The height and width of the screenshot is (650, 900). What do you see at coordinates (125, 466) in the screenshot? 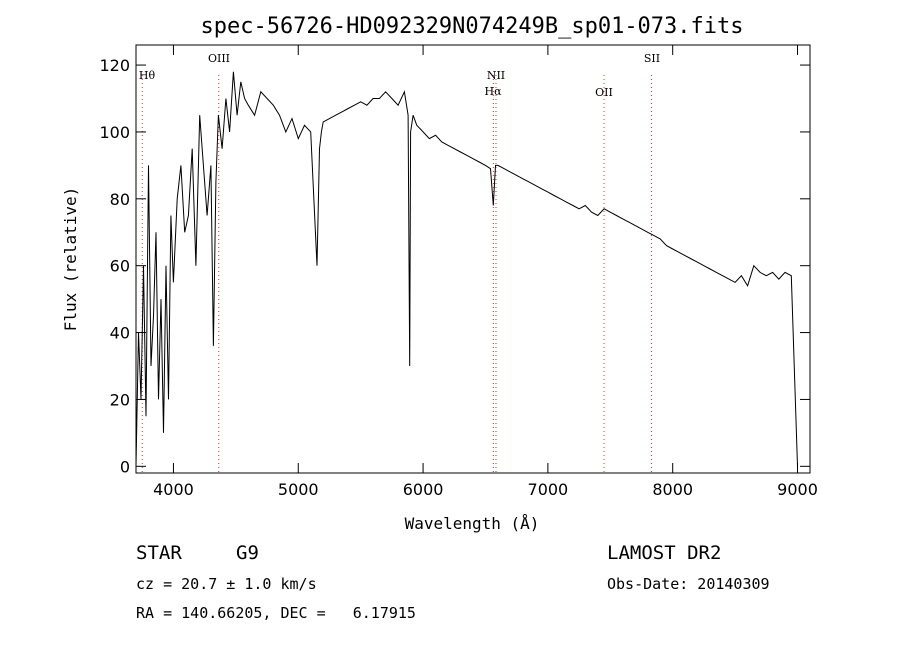
I see `y-tick-label: 0` at bounding box center [125, 466].